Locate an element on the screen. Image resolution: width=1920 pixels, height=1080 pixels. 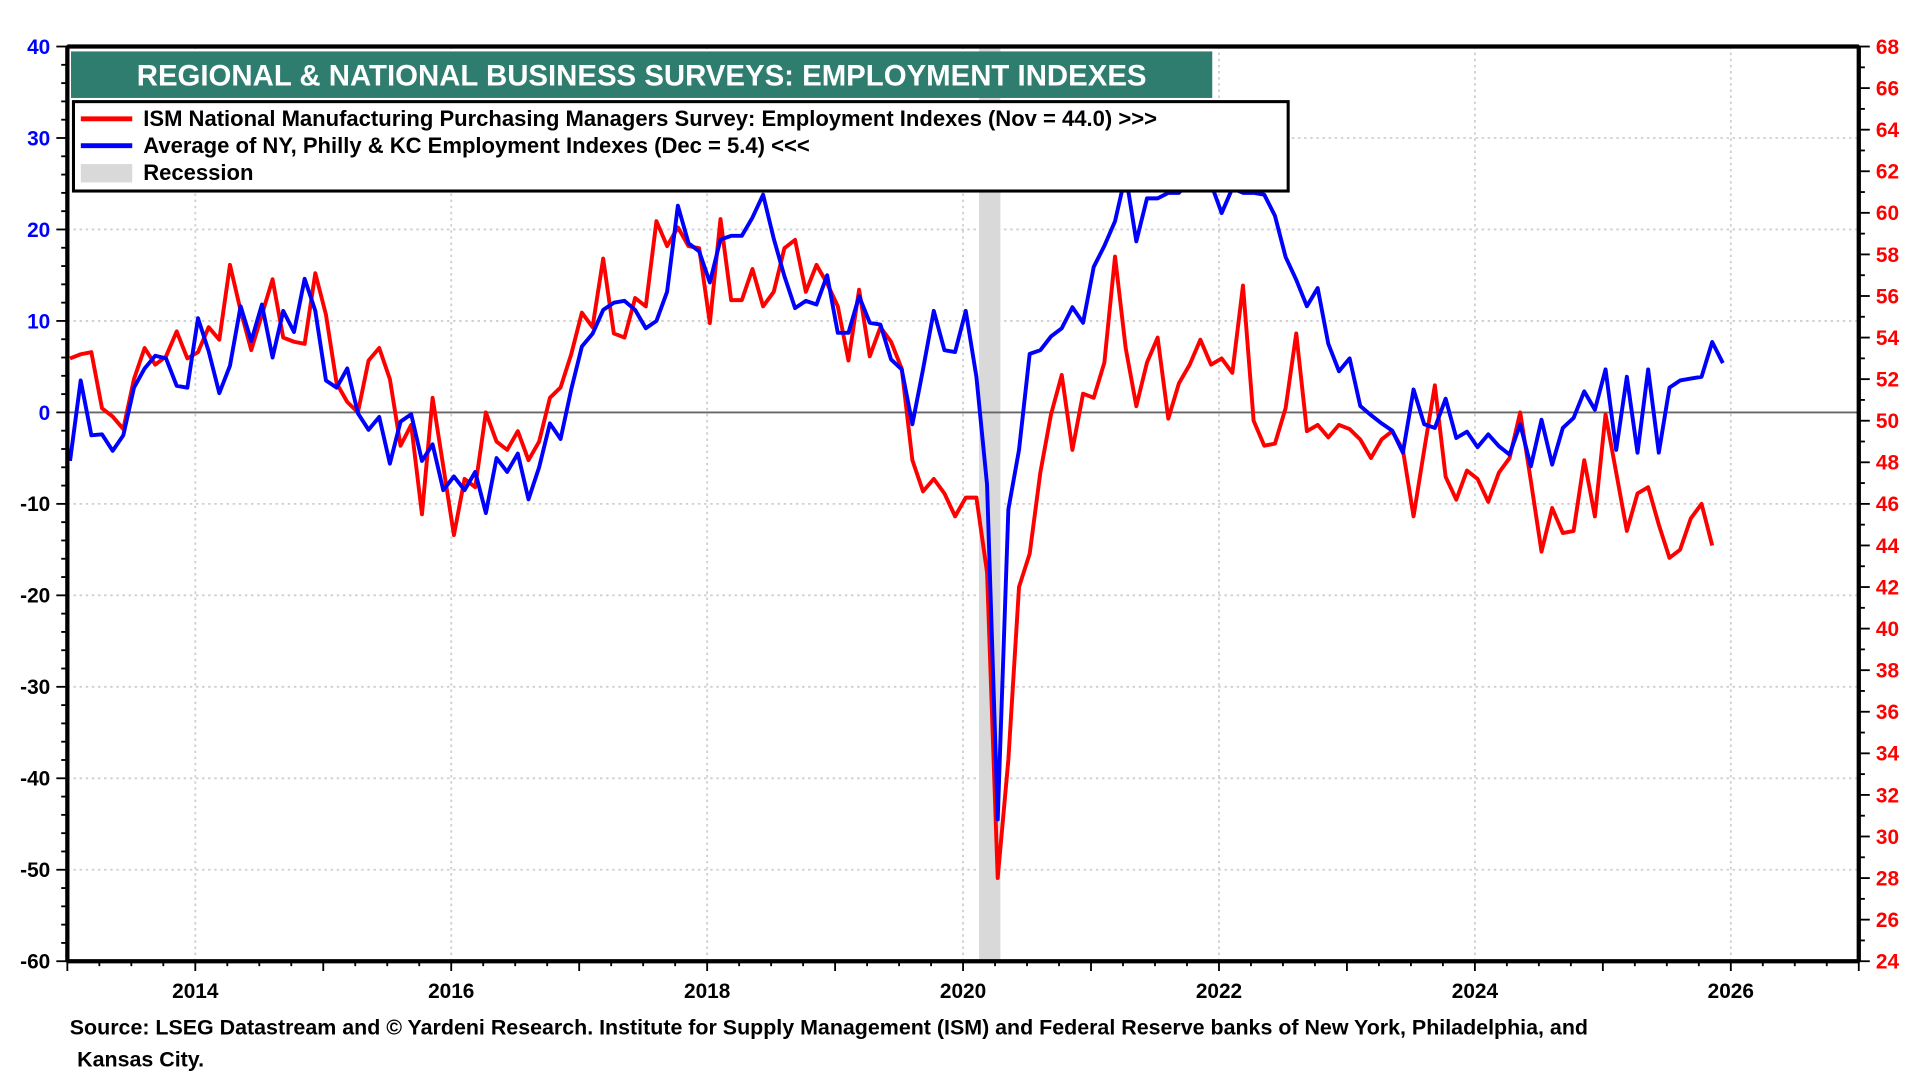
x-tick-label: 2022 is located at coordinates (1219, 991).